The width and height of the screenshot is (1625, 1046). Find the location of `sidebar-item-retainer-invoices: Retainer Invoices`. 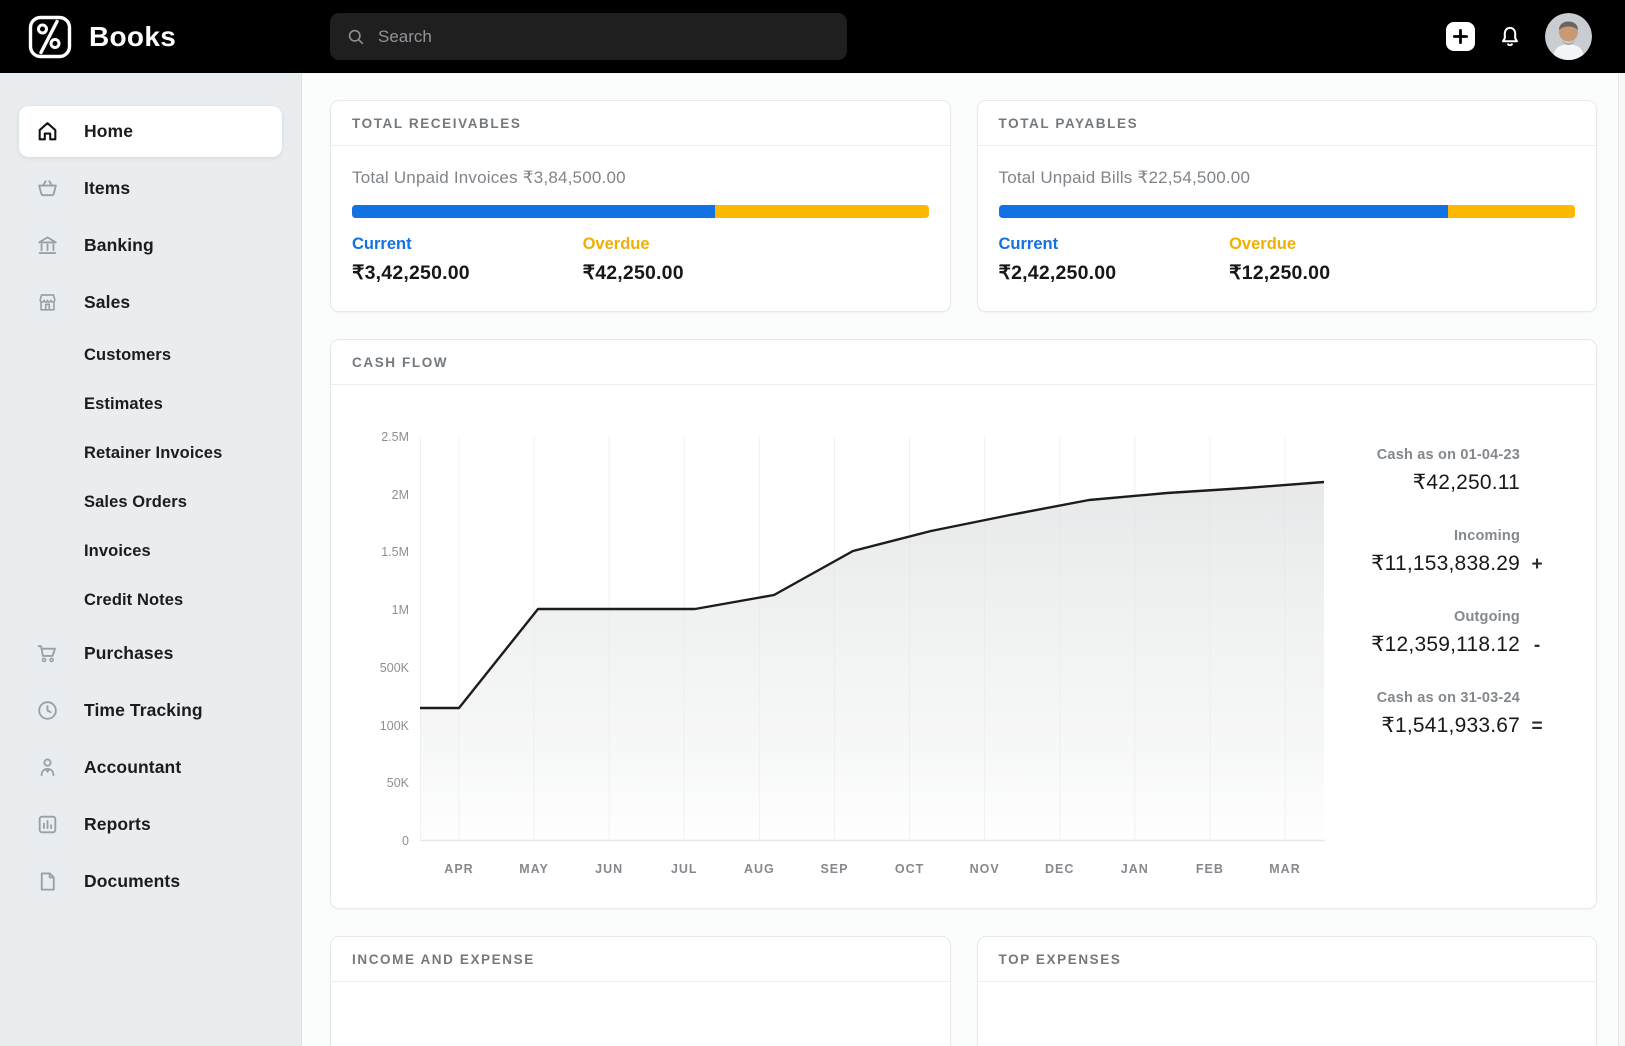

sidebar-item-retainer-invoices: Retainer Invoices is located at coordinates (150, 453).